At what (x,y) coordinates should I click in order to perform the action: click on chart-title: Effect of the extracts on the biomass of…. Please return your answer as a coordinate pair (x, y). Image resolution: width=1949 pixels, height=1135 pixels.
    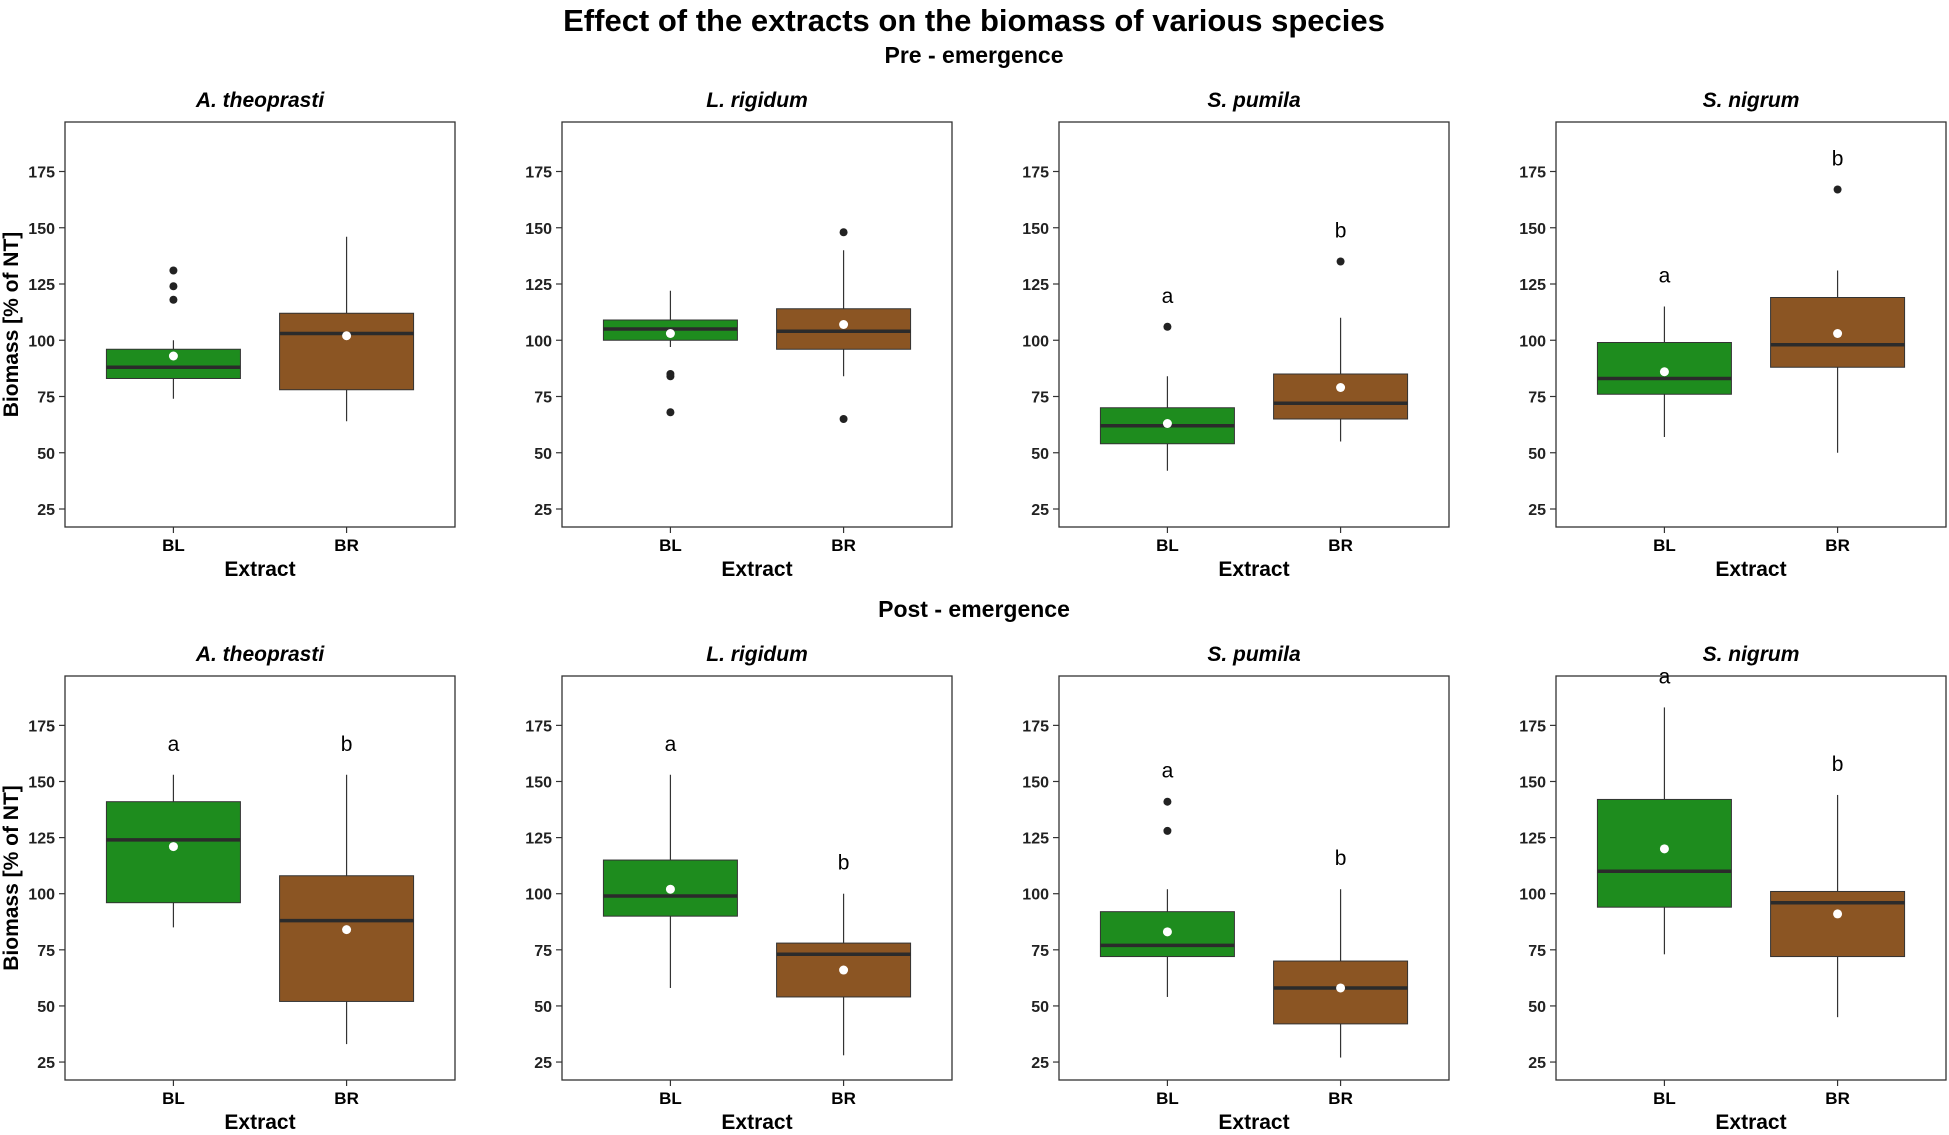
    Looking at the image, I should click on (974, 20).